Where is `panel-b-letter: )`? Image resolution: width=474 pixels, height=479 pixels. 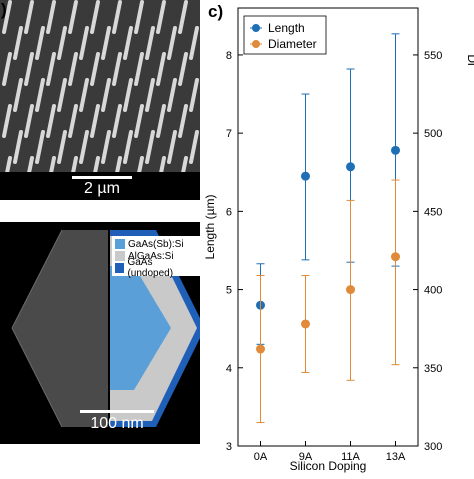 panel-b-letter: ) is located at coordinates (4, 267).